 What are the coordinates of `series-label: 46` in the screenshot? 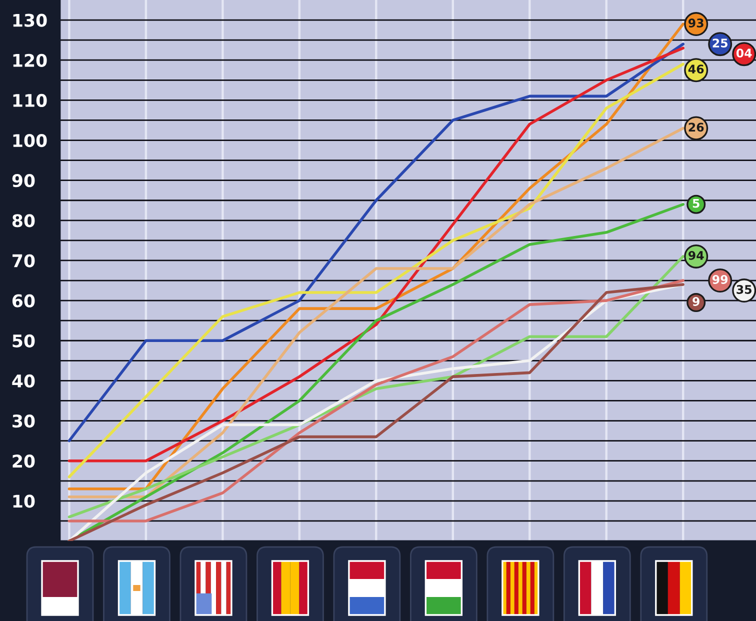 It's located at (696, 69).